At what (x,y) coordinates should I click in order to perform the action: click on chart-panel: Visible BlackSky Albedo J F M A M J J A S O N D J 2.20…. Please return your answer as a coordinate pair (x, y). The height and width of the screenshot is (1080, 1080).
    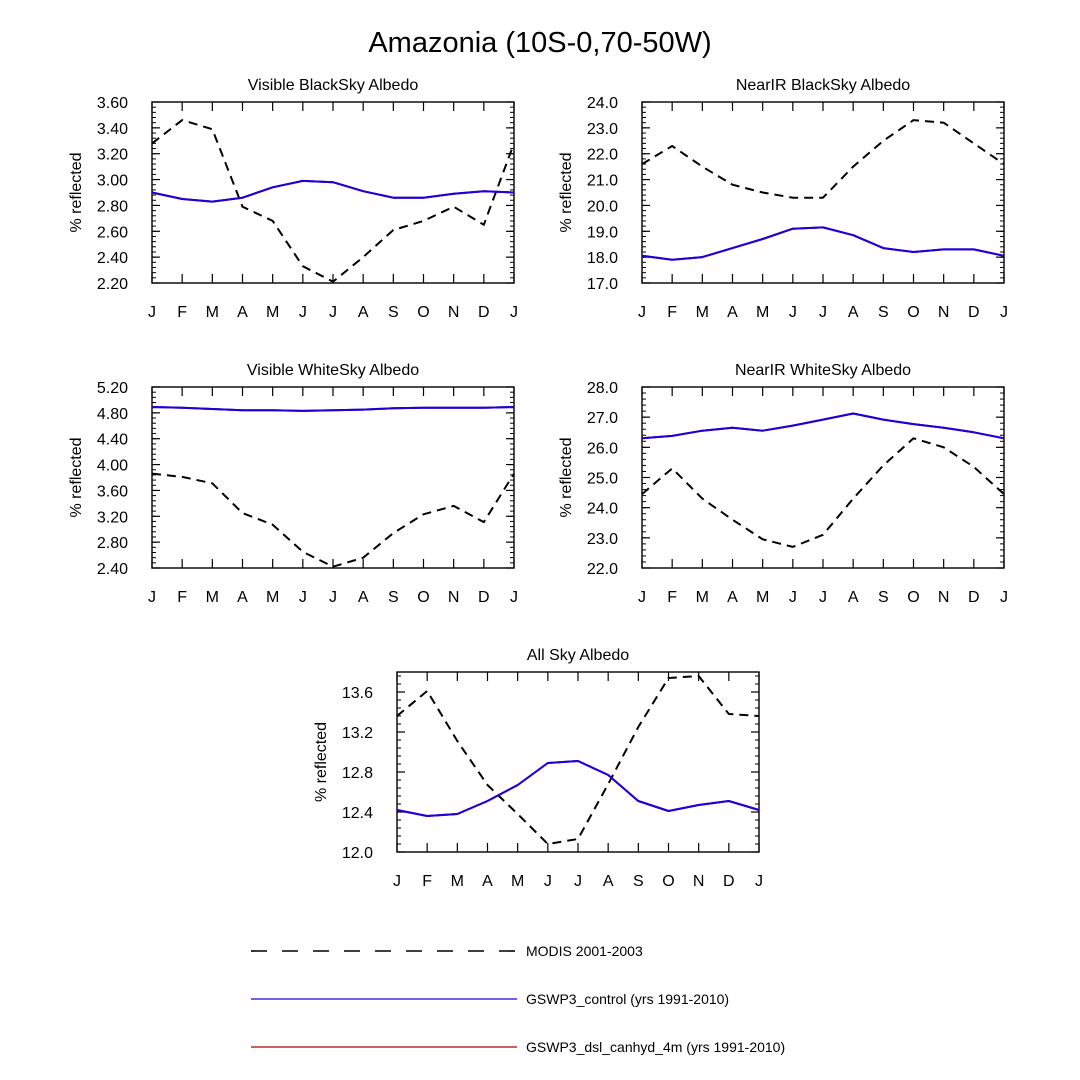
    Looking at the image, I should click on (293, 199).